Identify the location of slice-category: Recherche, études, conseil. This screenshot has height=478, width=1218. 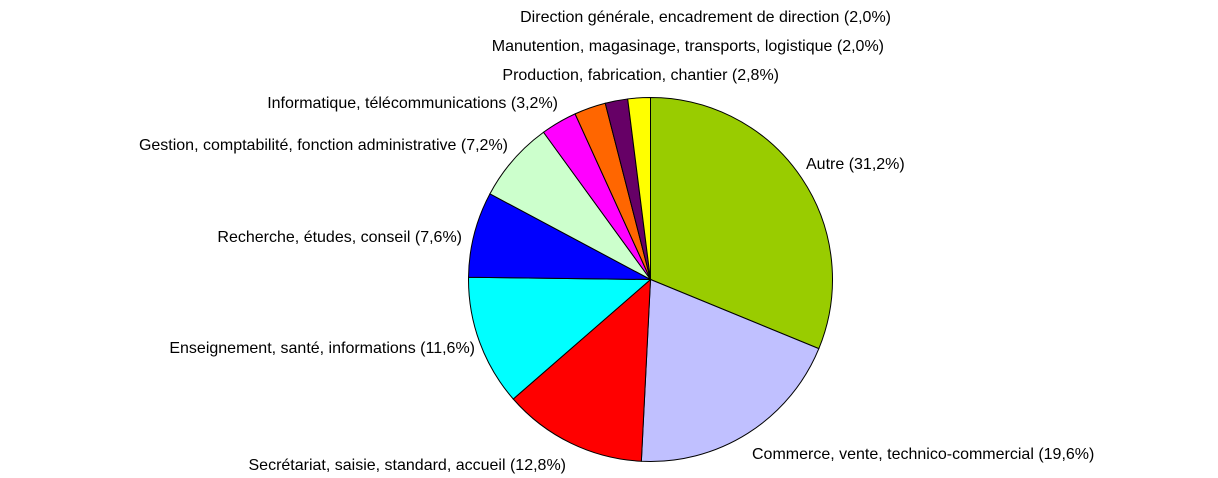
(313, 237).